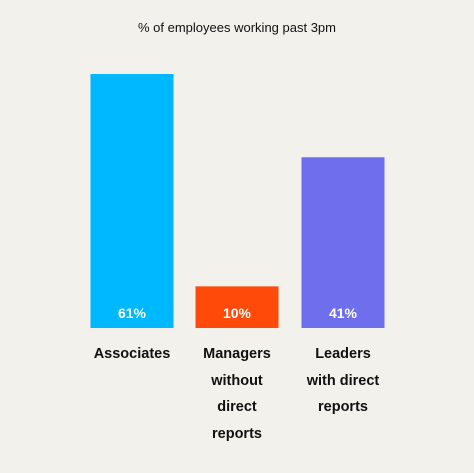 Image resolution: width=474 pixels, height=473 pixels. I want to click on category-label-line: with direct, so click(343, 380).